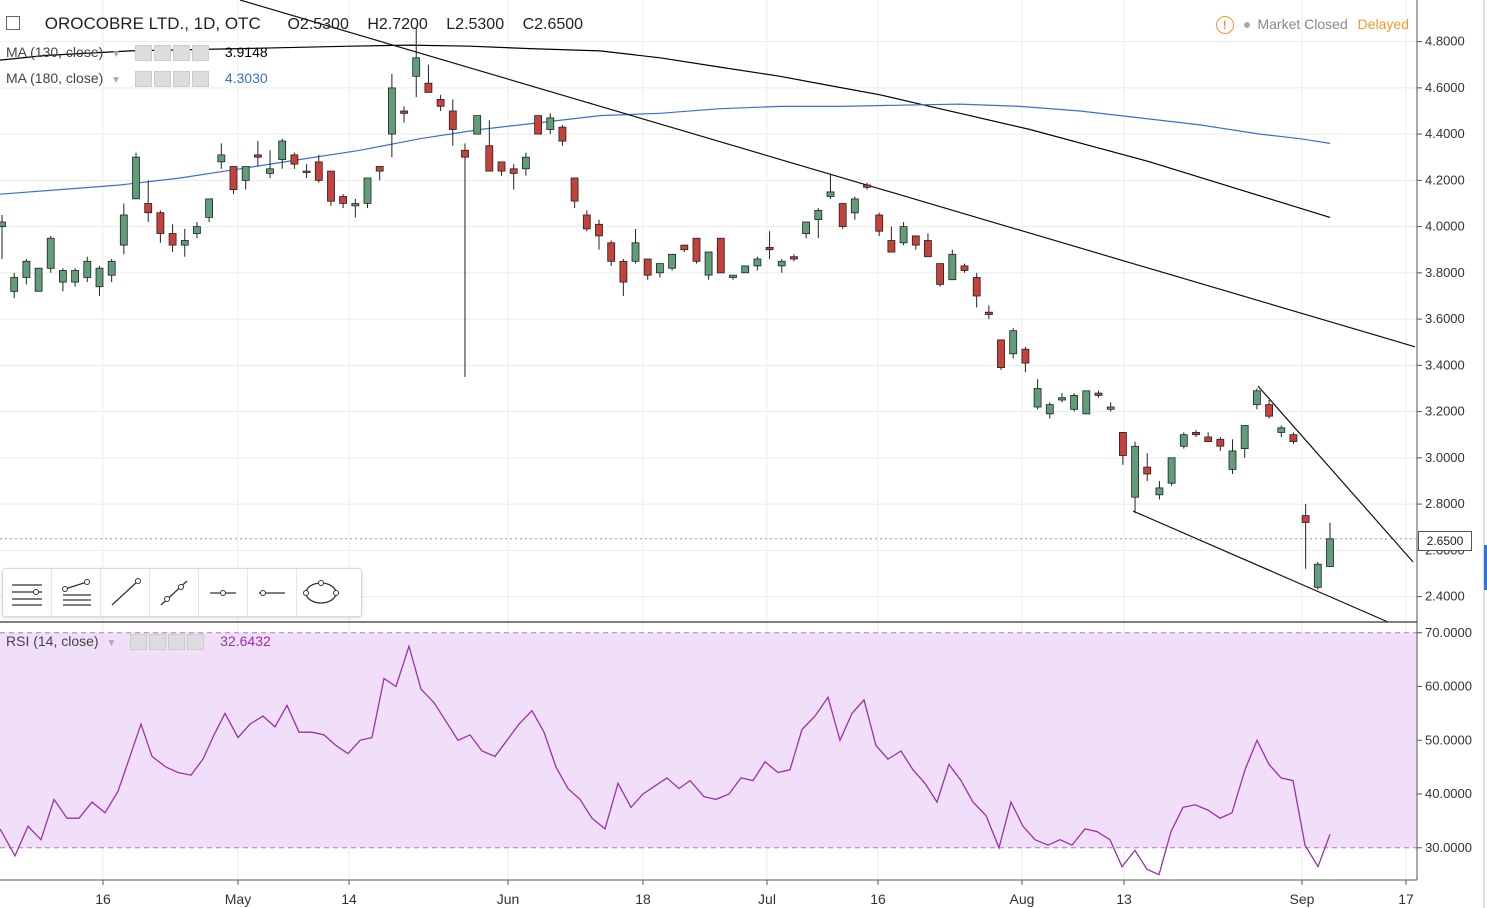  I want to click on warning-icon: !, so click(1224, 25).